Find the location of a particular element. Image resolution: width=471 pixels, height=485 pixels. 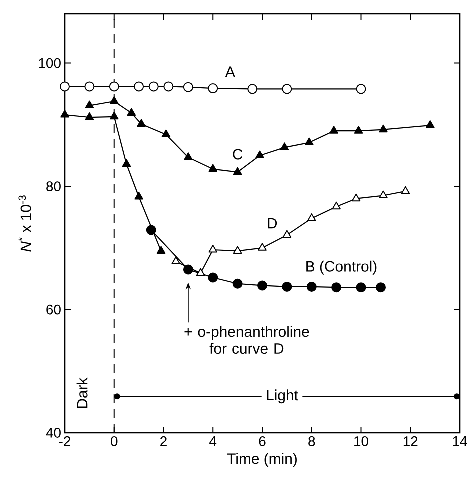

x-tick-label: 6 is located at coordinates (262, 441).